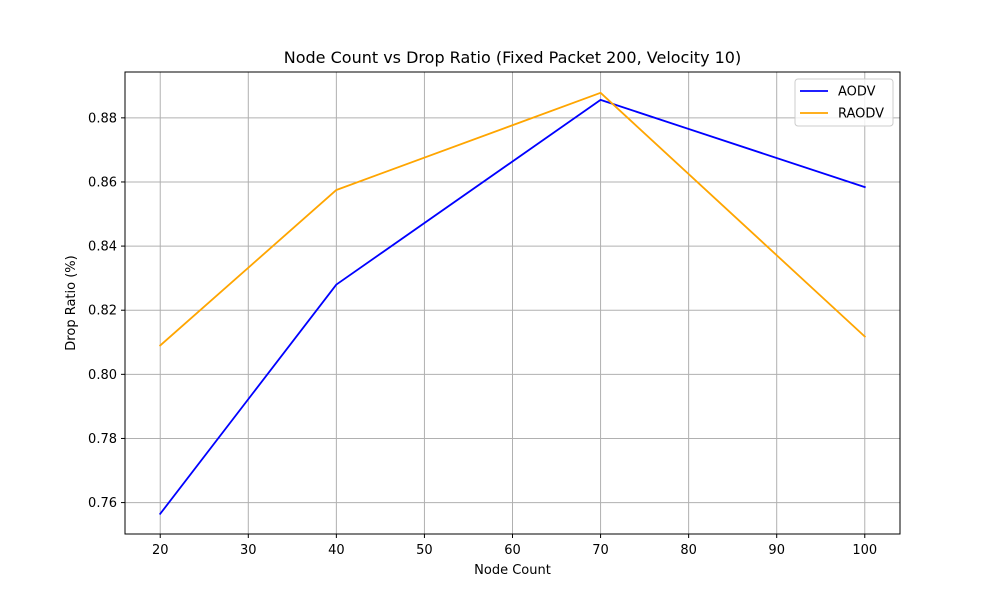 The height and width of the screenshot is (605, 1000). I want to click on x-axis-ticks: 20 30 40 50 60 70 80 90 100, so click(514, 546).